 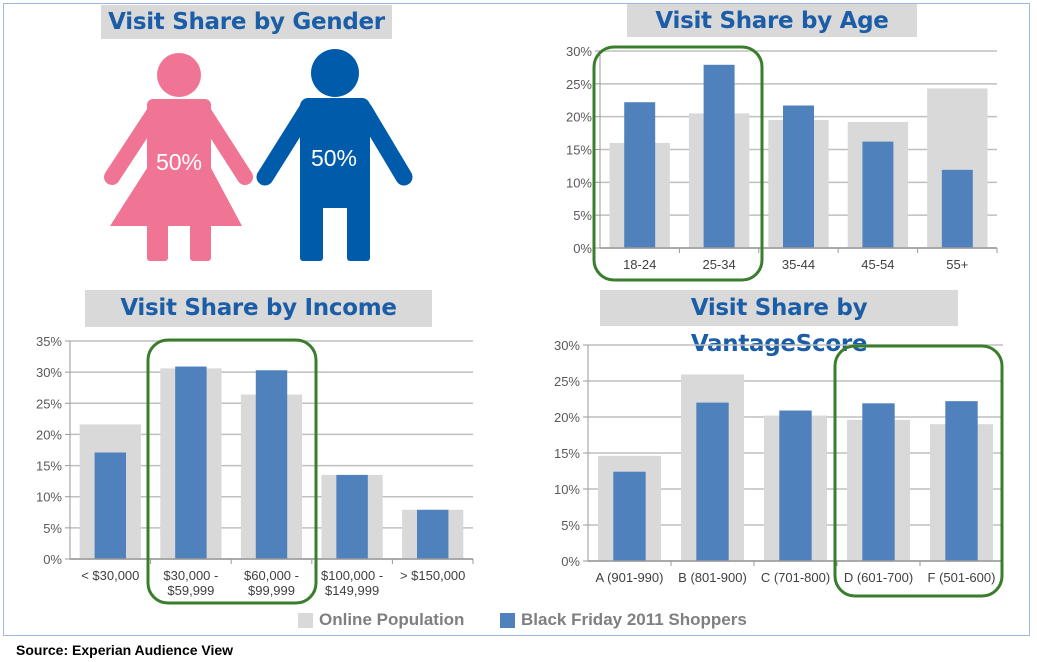 I want to click on age-ytick-label: 0%, so click(x=582, y=248).